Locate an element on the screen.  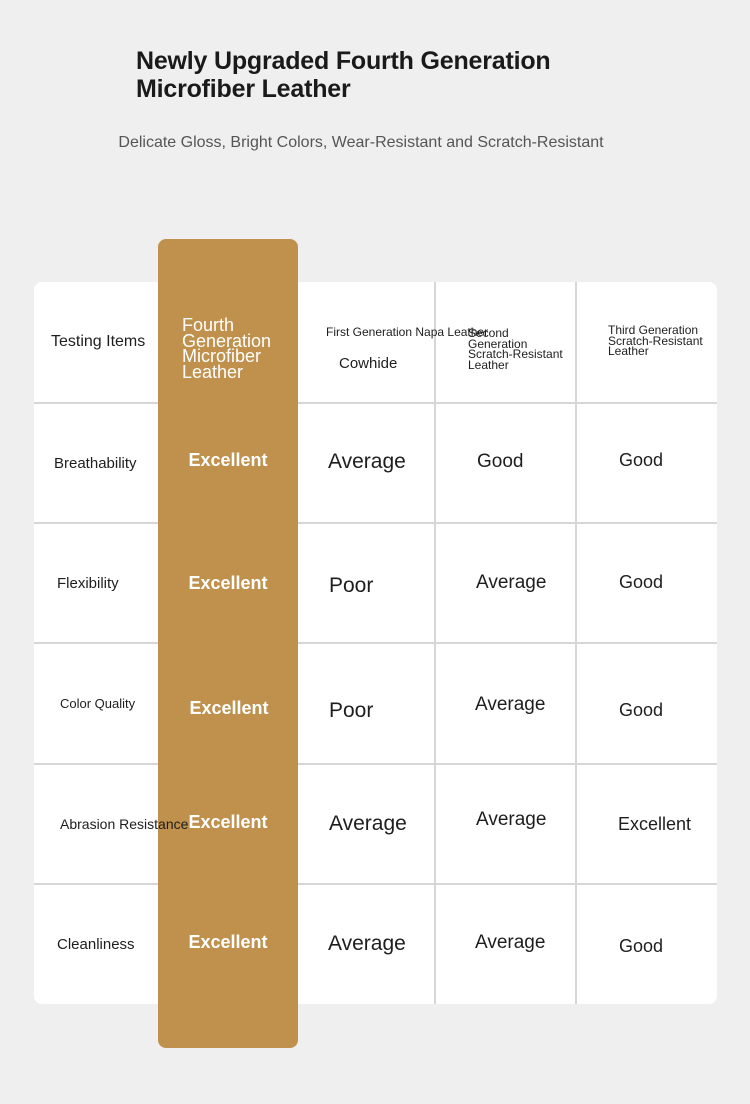
row-item-label: Breathability is located at coordinates (95, 463).